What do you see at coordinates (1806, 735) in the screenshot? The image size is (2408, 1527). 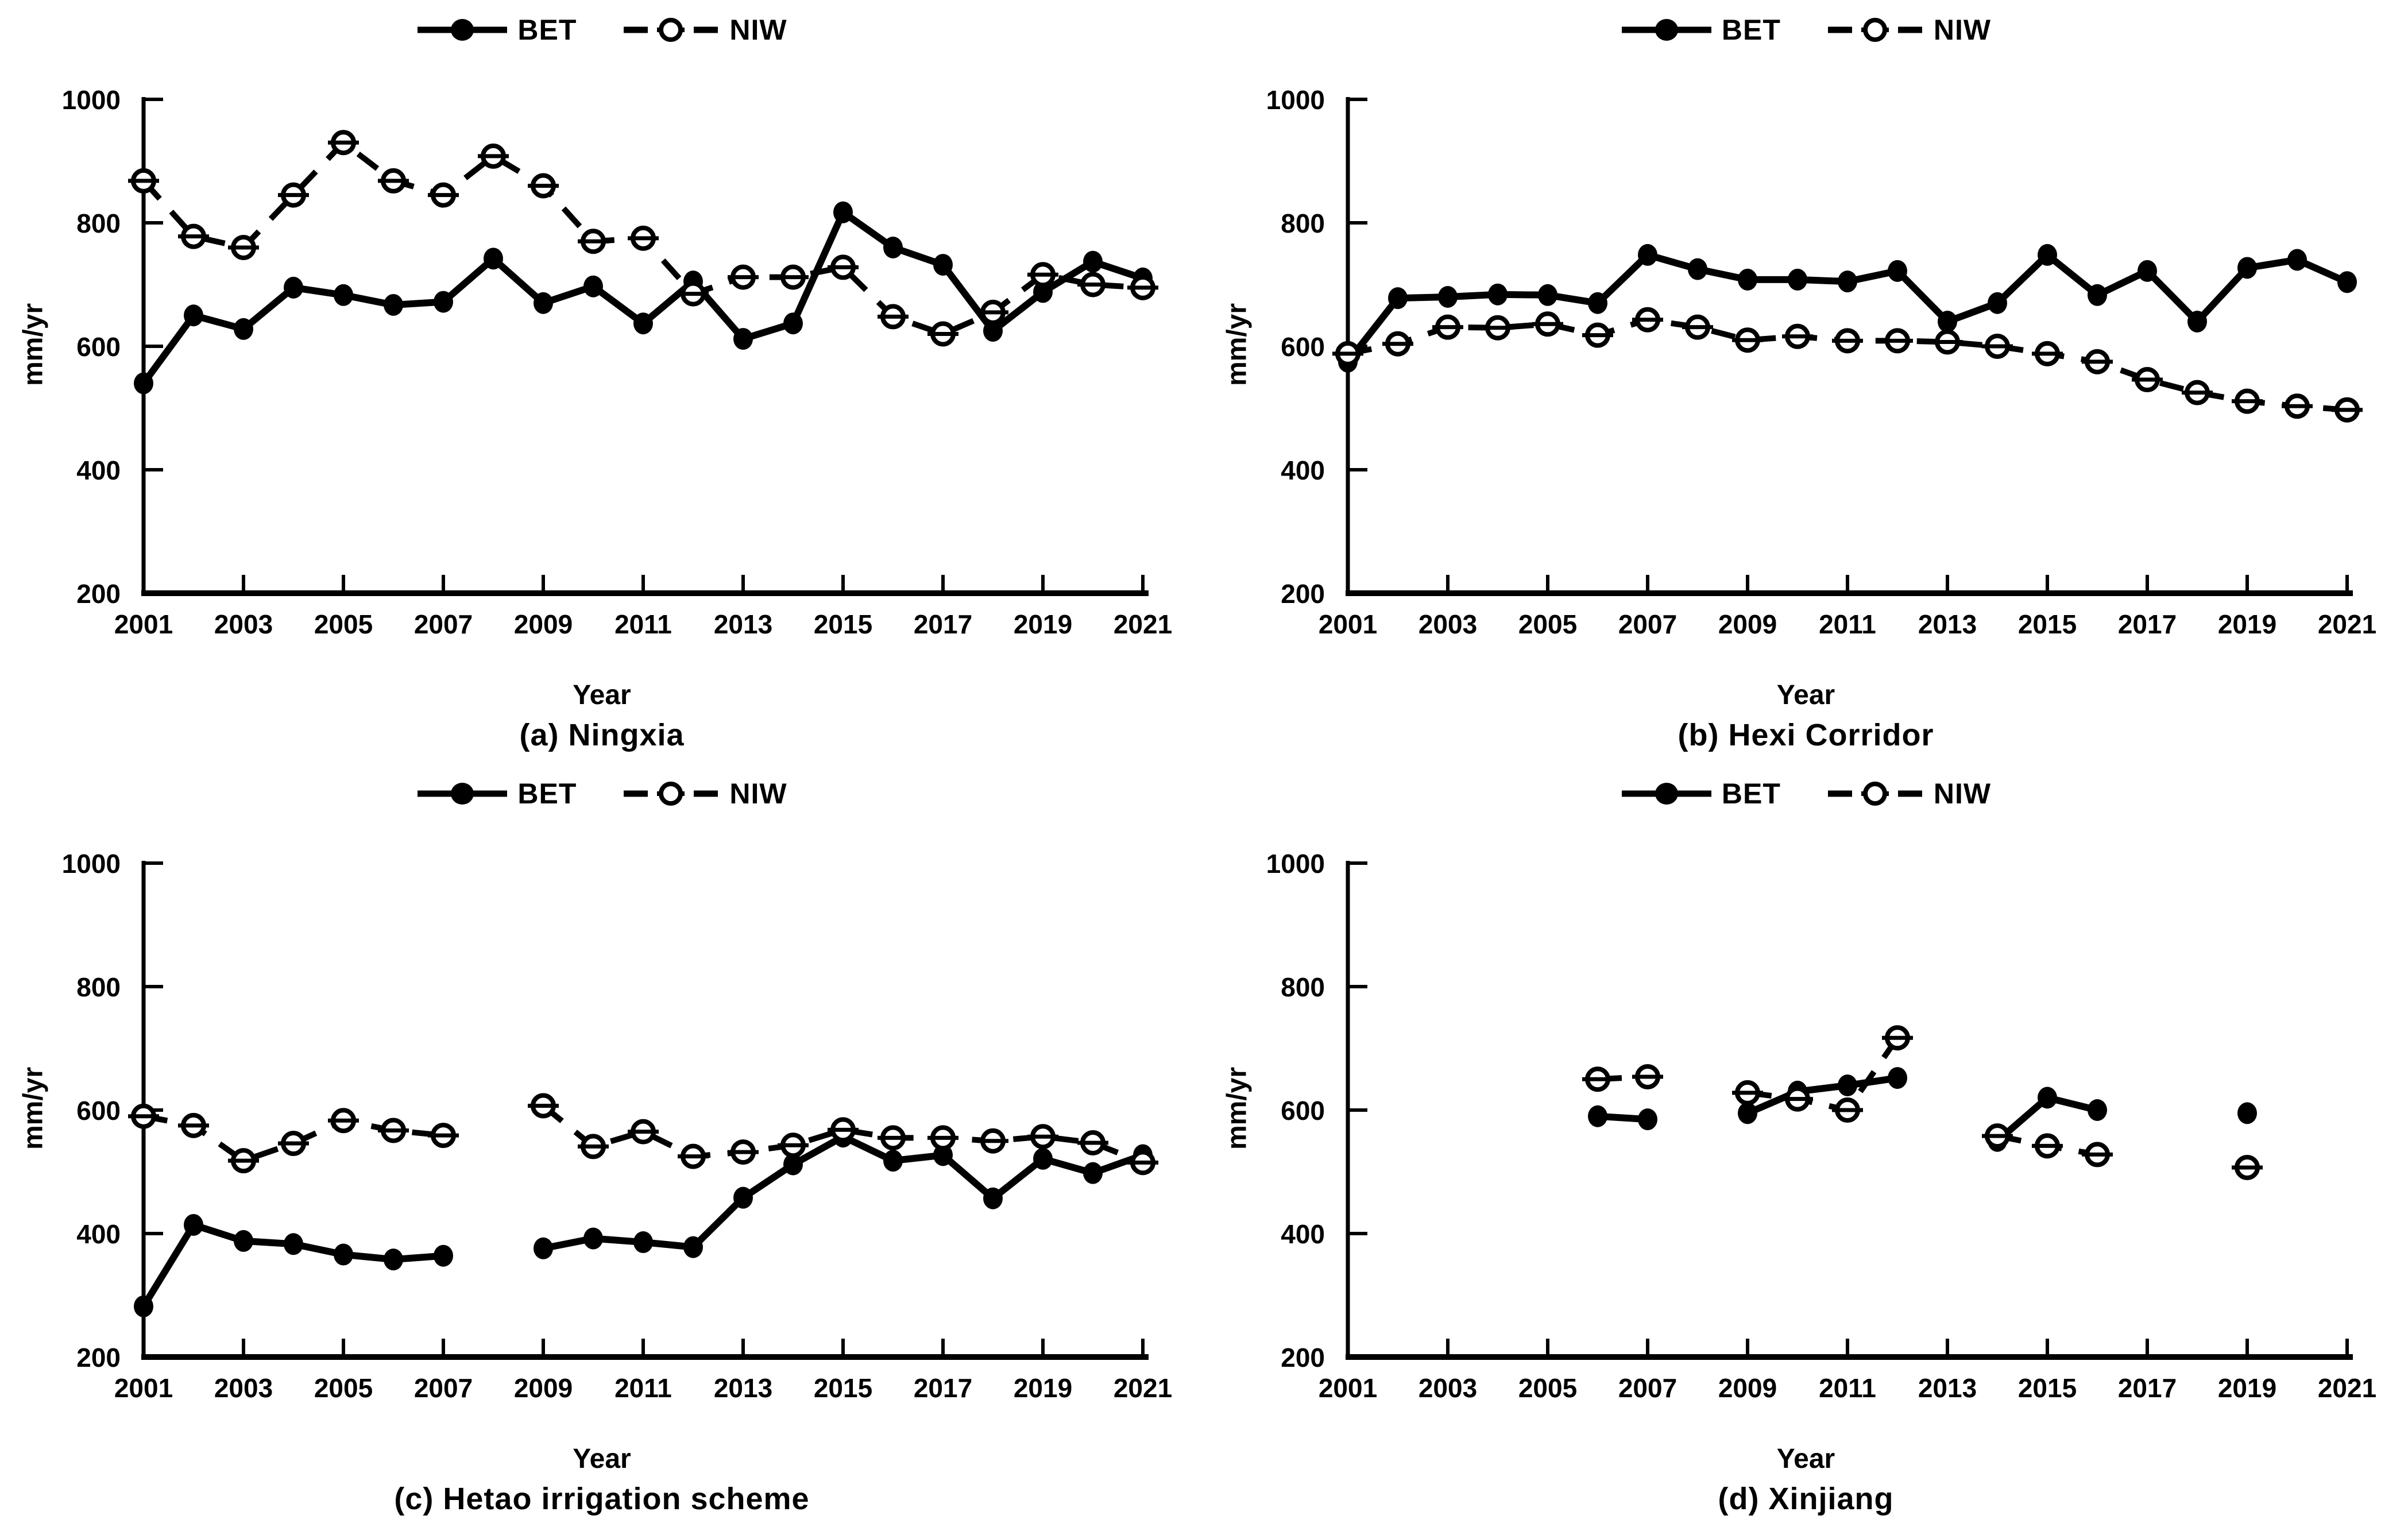 I see `panel-caption: (b) Hexi Corridor` at bounding box center [1806, 735].